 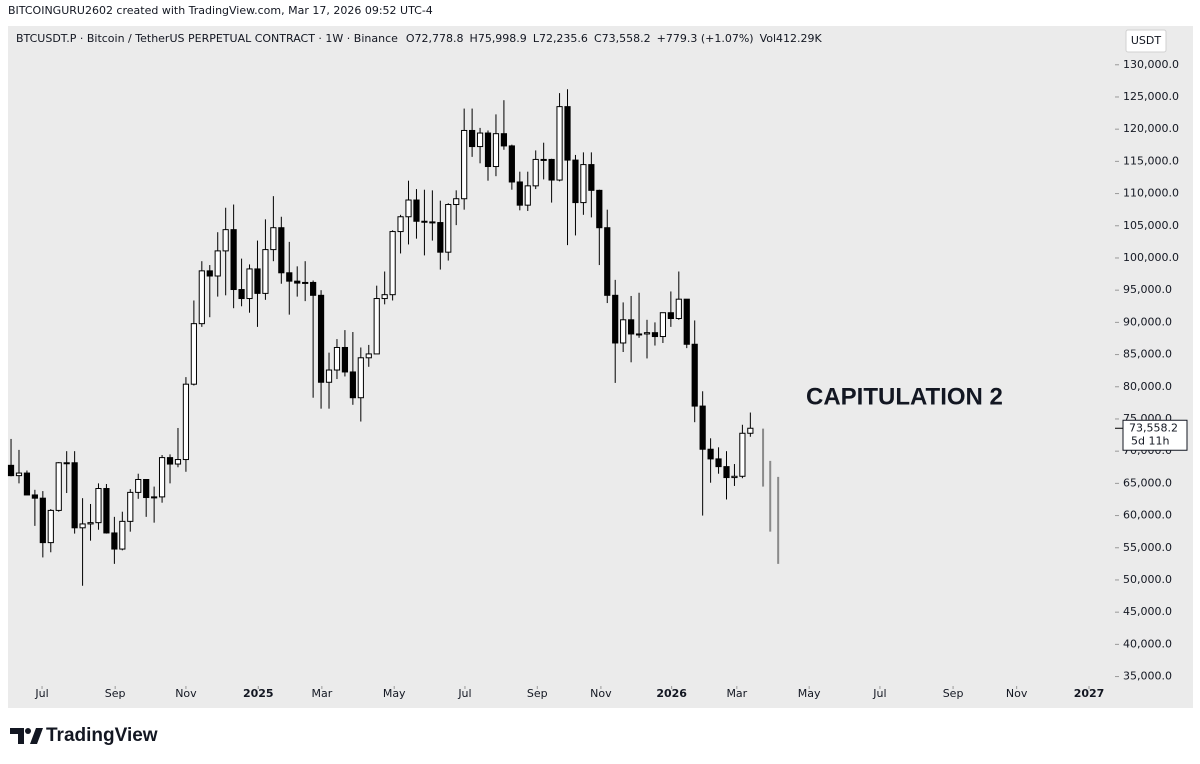 I want to click on currency: USDT, so click(x=1146, y=40).